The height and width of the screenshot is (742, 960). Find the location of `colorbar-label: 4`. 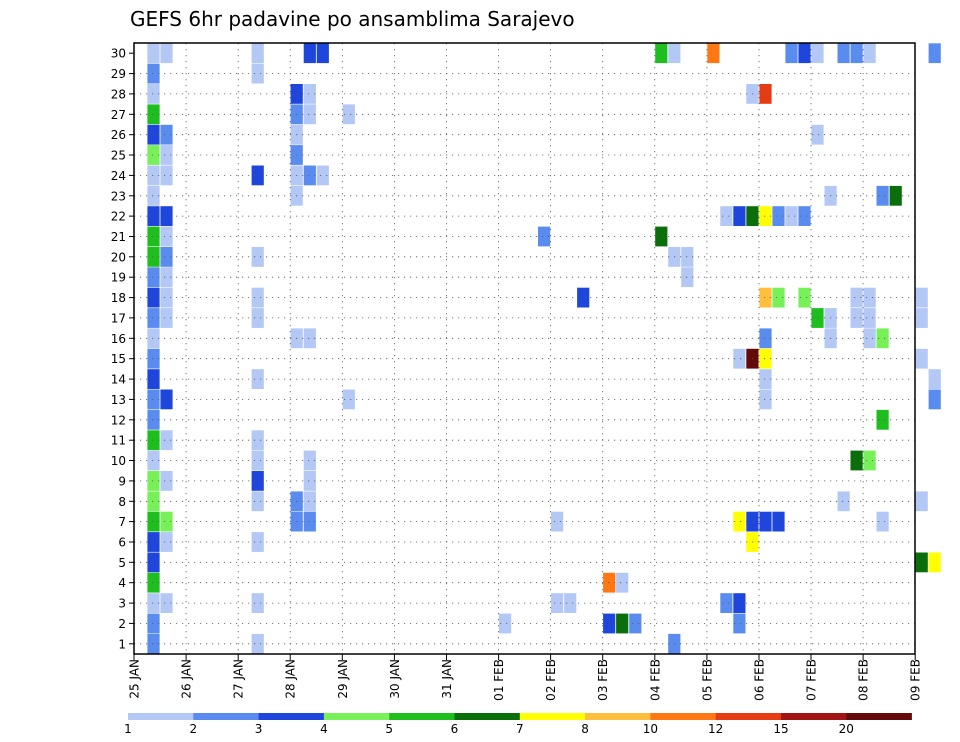

colorbar-label: 4 is located at coordinates (324, 729).